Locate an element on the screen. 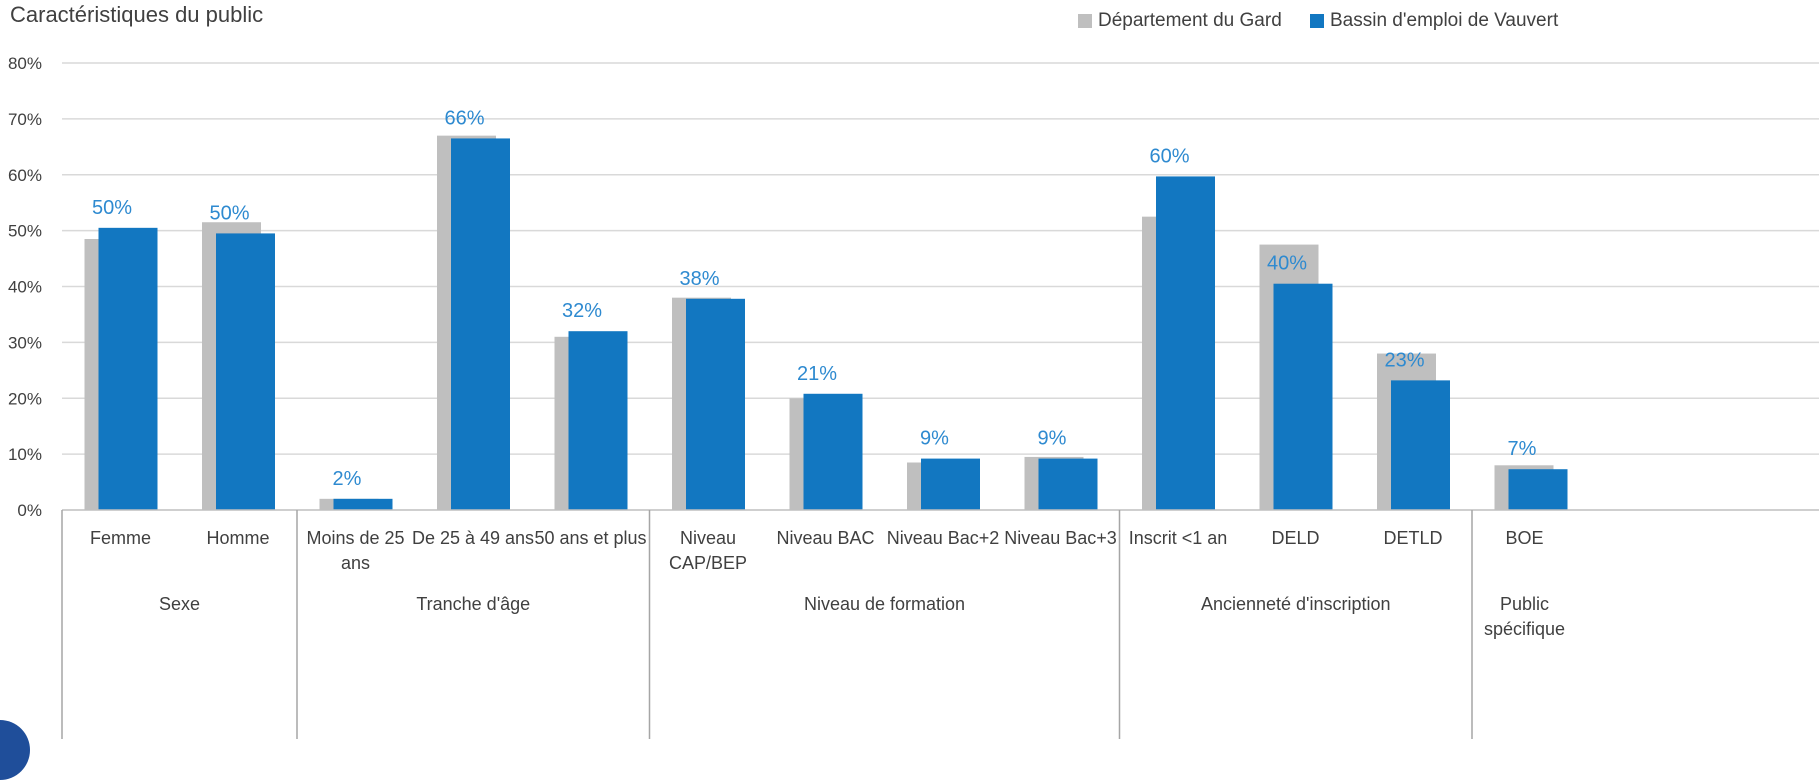  group-label: Tranche d'âge is located at coordinates (473, 604).